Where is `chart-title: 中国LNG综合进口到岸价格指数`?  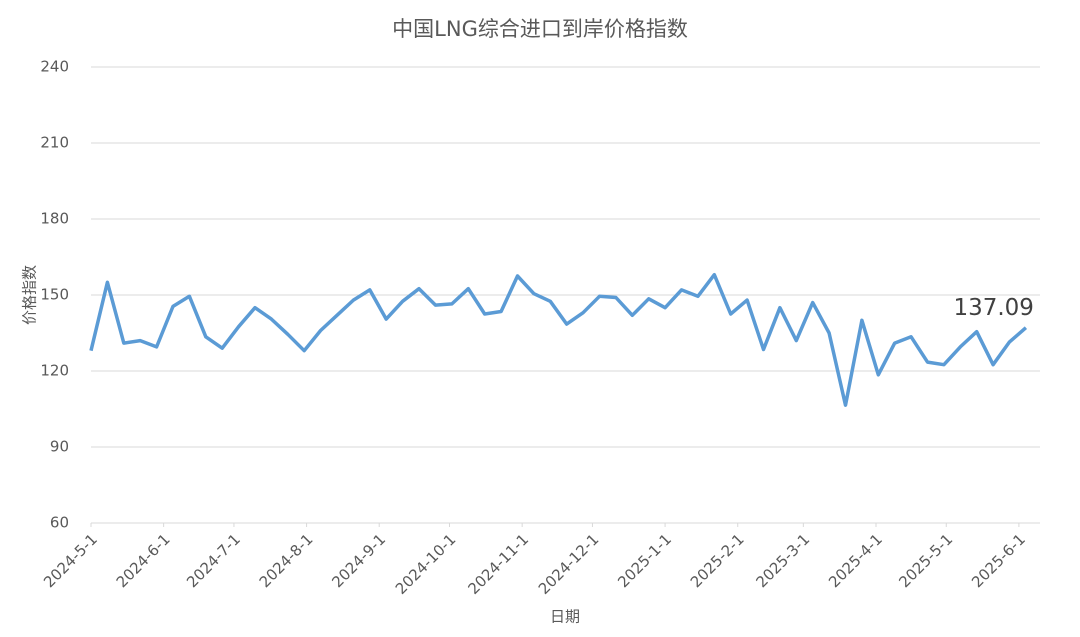
chart-title: 中国LNG综合进口到岸价格指数 is located at coordinates (540, 29).